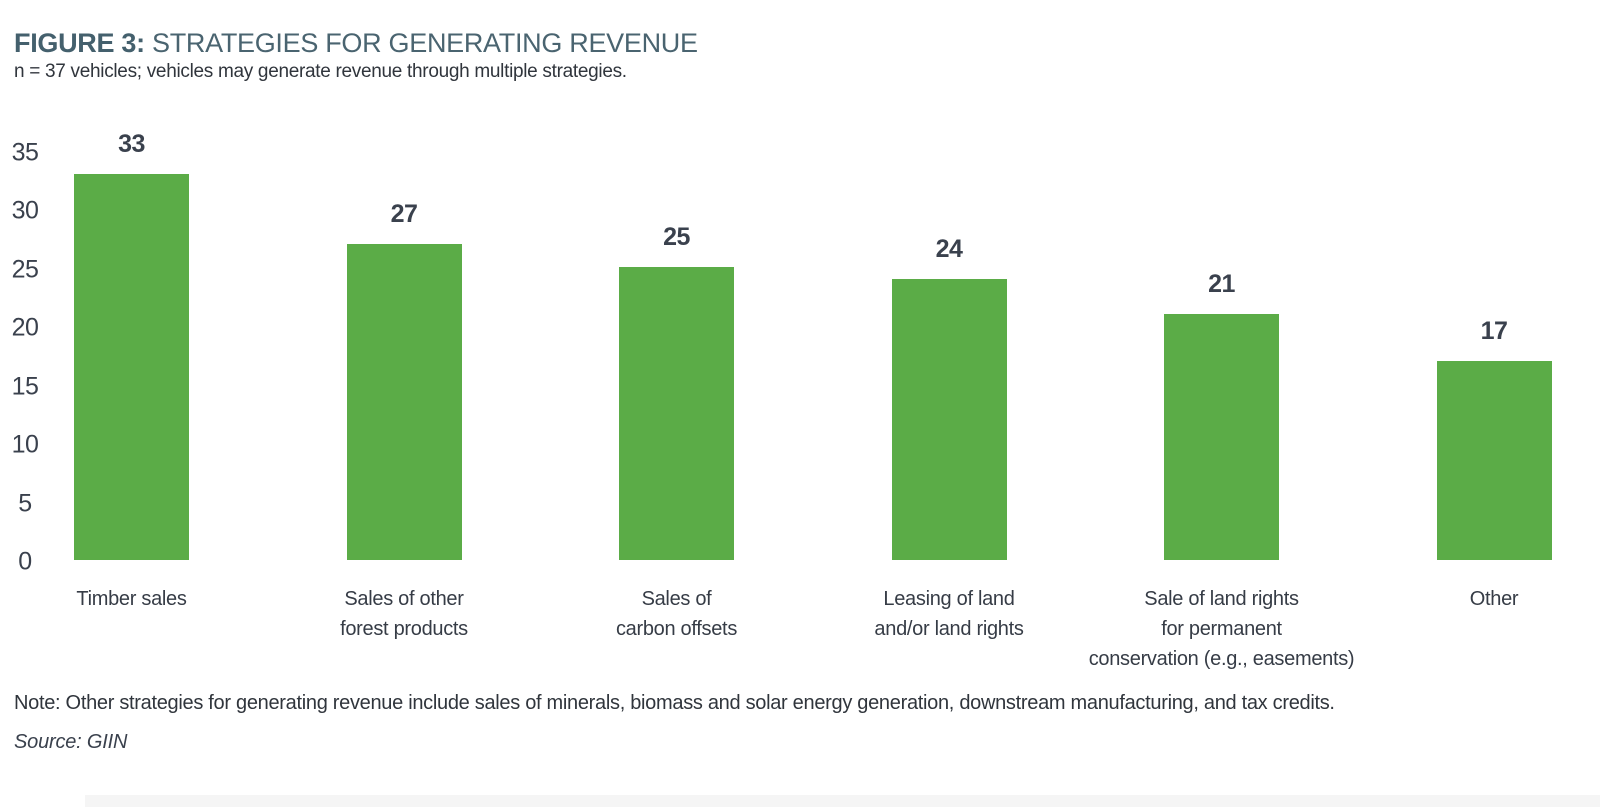  Describe the element at coordinates (1221, 284) in the screenshot. I see `bar-value-label: 21` at that location.